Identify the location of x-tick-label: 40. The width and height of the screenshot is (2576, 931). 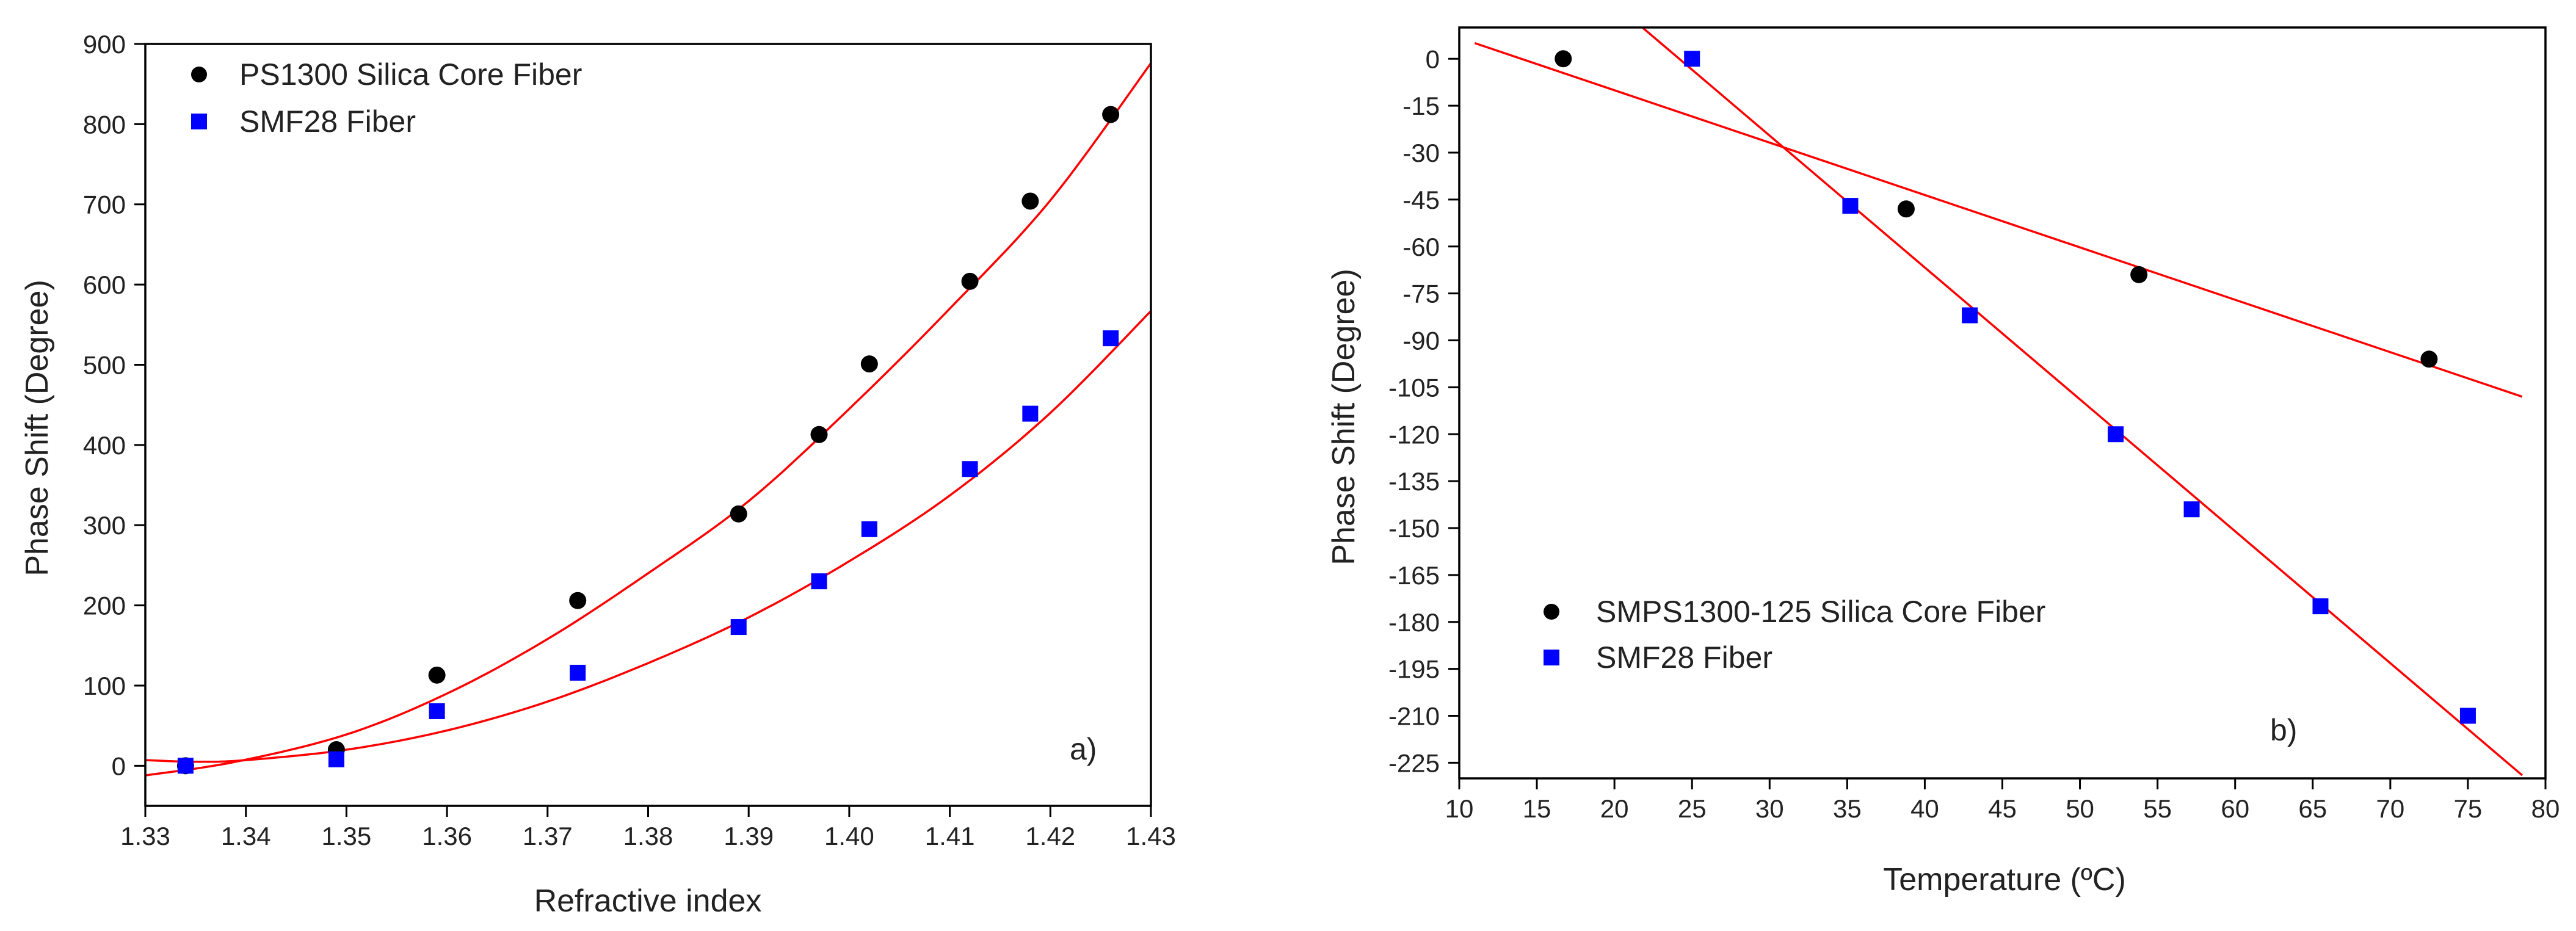
(1924, 809).